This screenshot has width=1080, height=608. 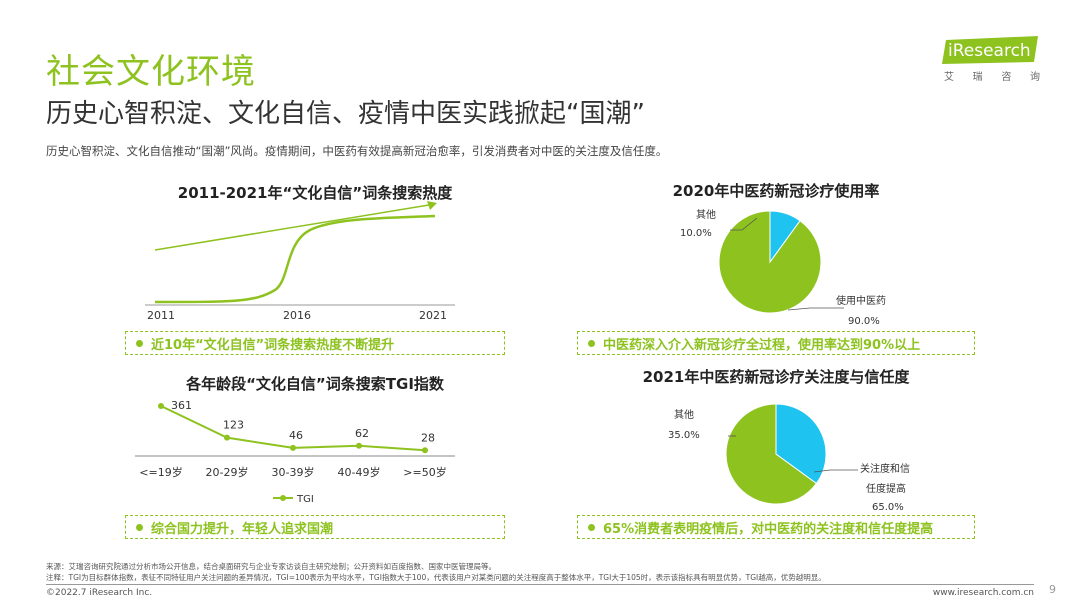 I want to click on slice-value-label: 35.0%, so click(x=684, y=435).